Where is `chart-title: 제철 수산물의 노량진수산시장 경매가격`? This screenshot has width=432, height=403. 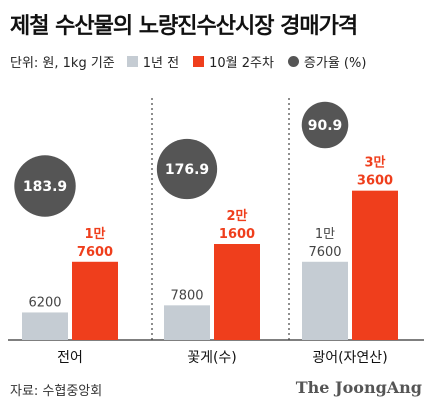 chart-title: 제철 수산물의 노량진수산시장 경매가격 is located at coordinates (184, 26).